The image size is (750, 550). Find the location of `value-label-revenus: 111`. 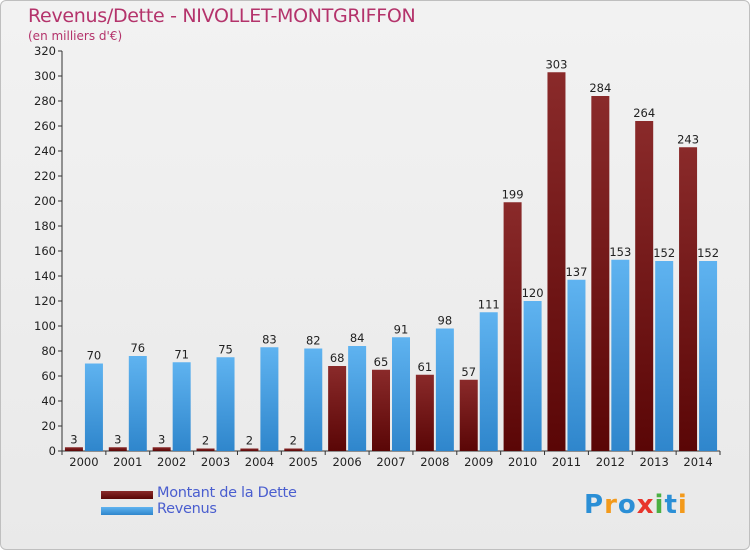

value-label-revenus: 111 is located at coordinates (489, 304).